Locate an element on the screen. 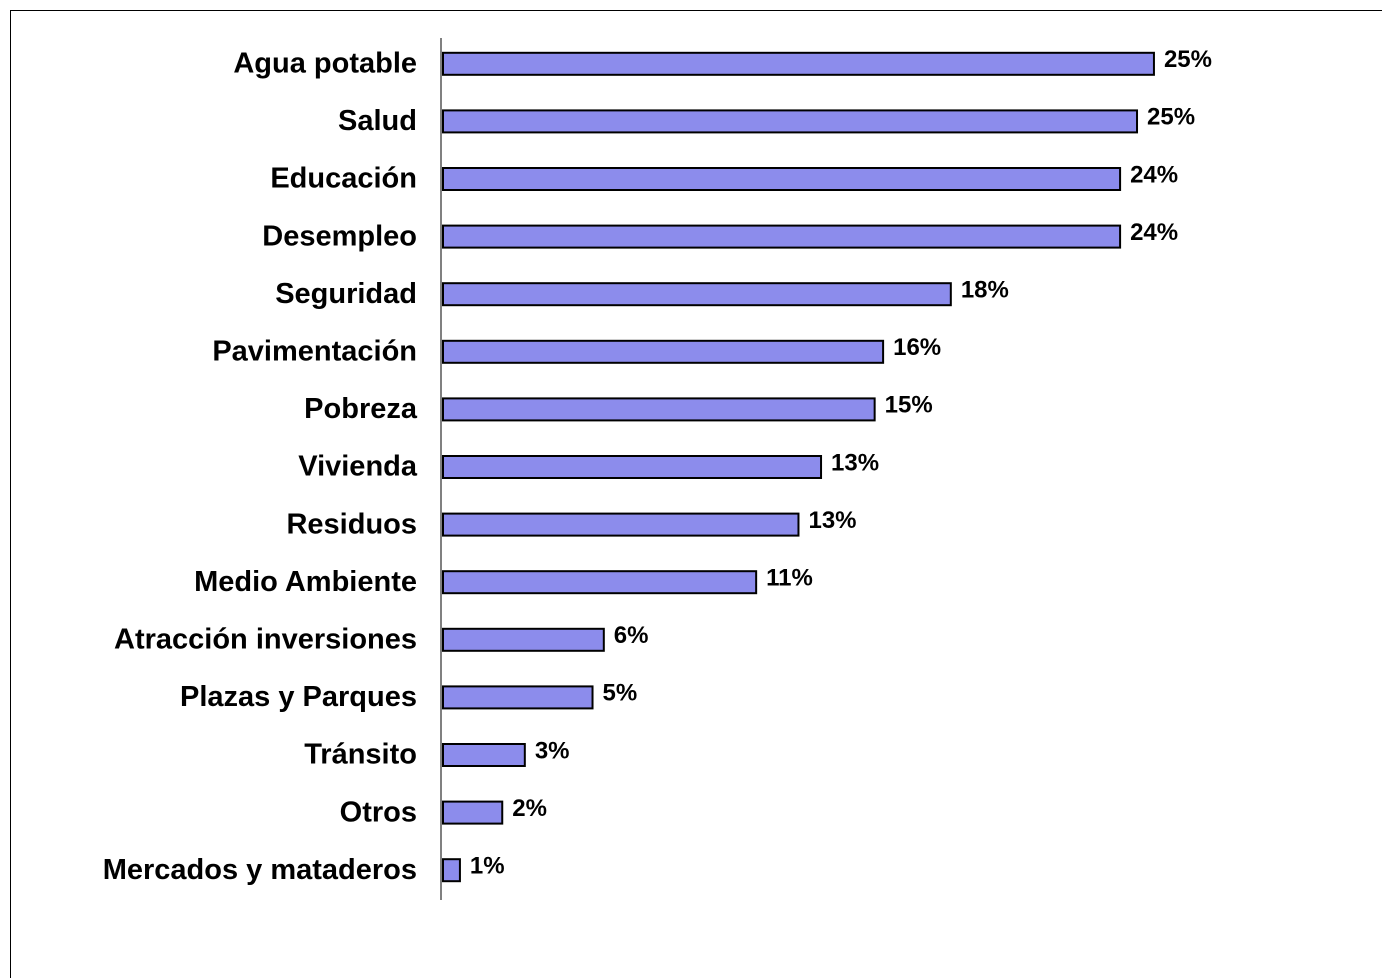 The height and width of the screenshot is (978, 1382). category-label: Plazas y Parques is located at coordinates (298, 697).